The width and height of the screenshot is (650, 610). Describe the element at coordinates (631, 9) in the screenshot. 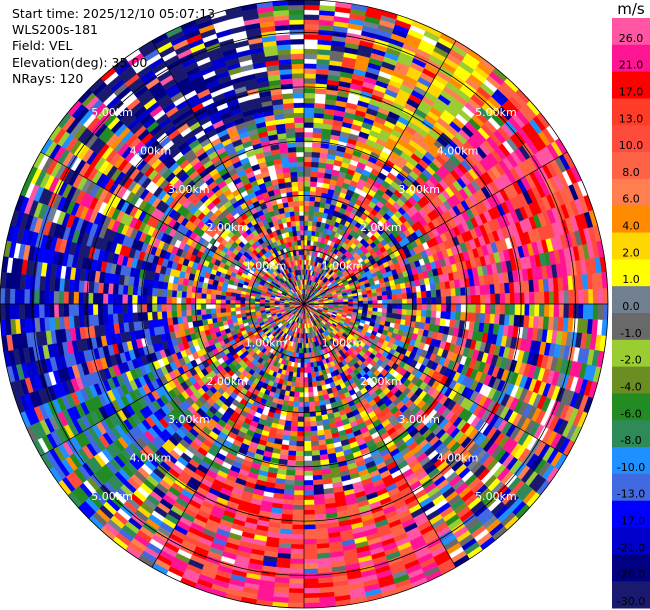

I see `colorbar-unit: m/s` at that location.